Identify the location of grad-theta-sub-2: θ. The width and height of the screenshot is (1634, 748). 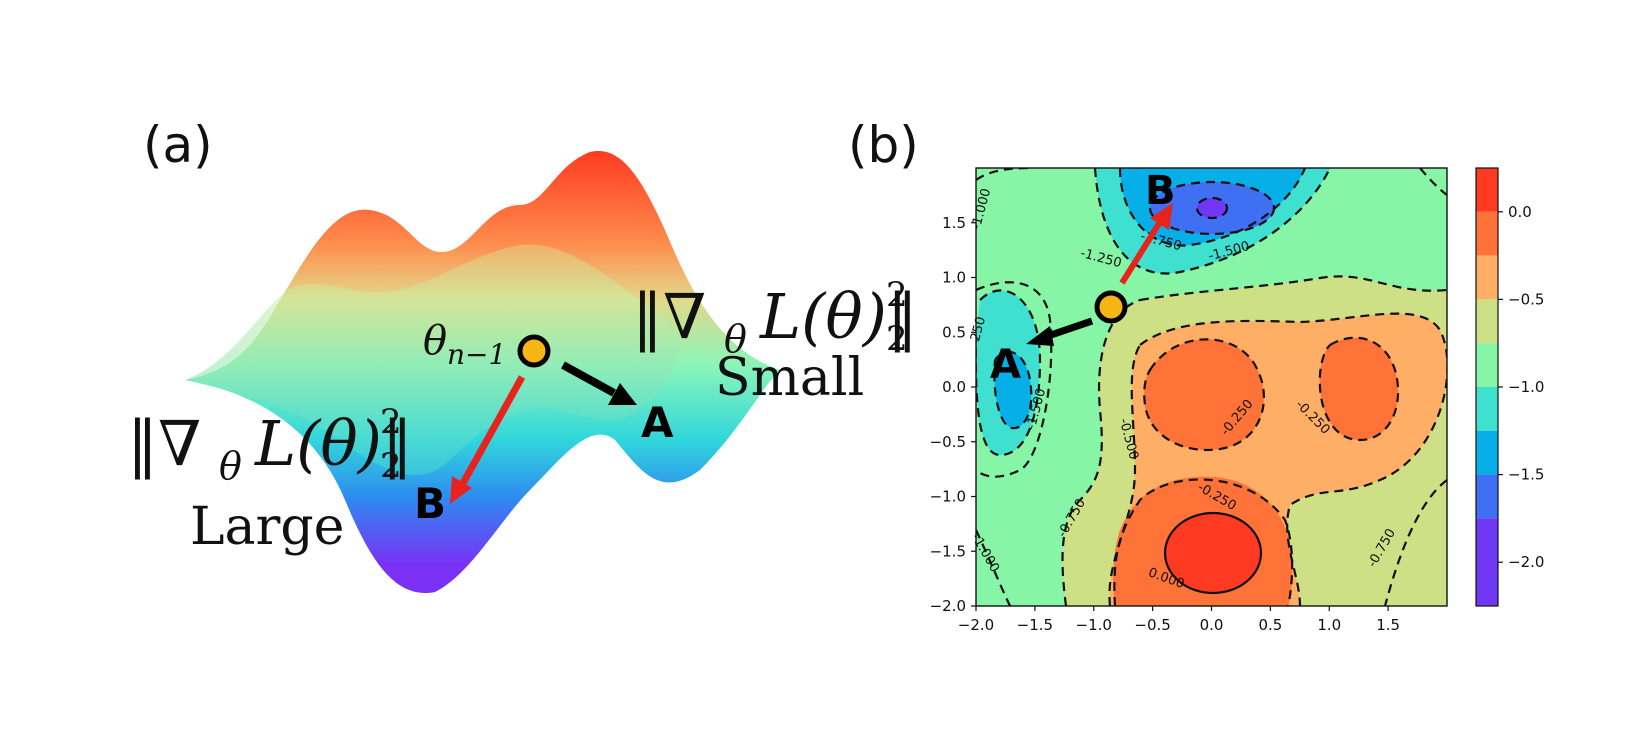
(230, 466).